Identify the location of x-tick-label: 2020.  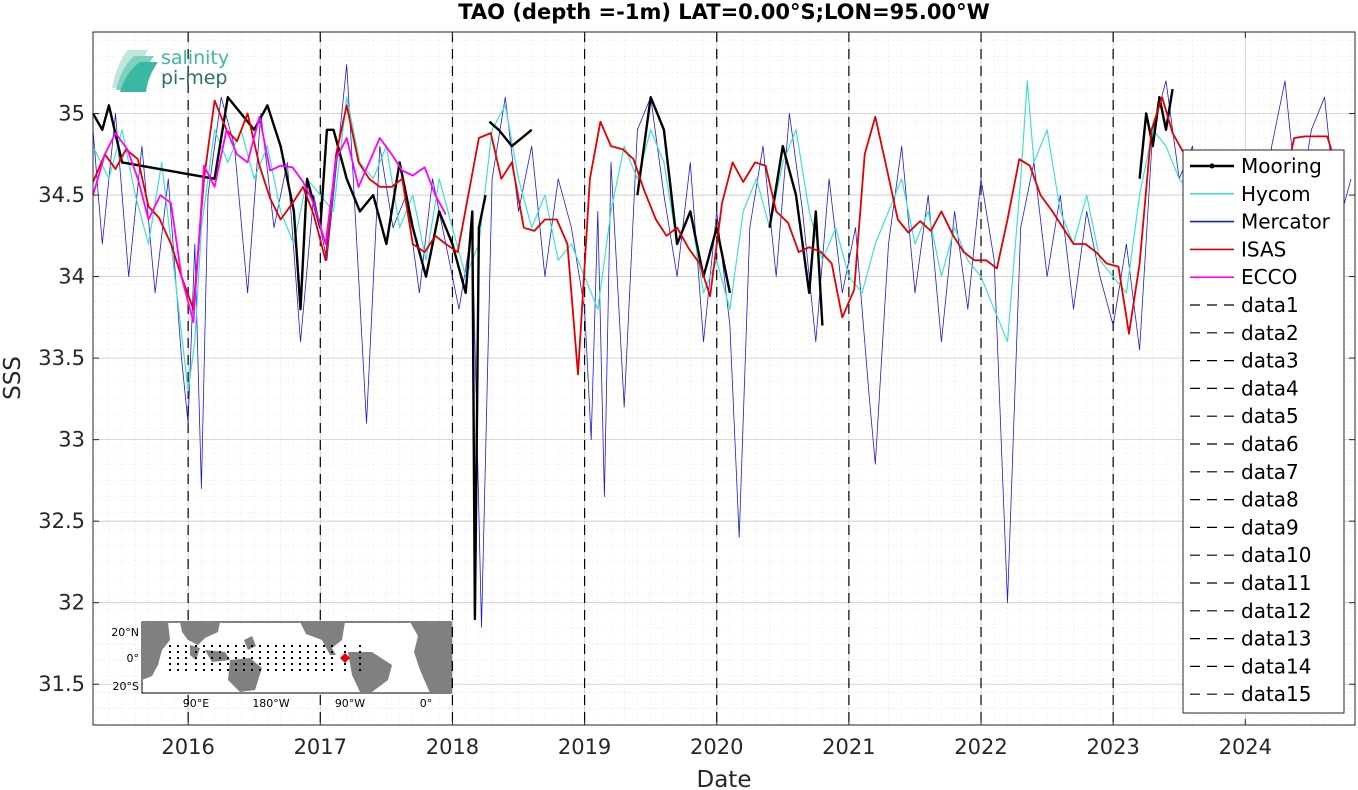
(716, 747).